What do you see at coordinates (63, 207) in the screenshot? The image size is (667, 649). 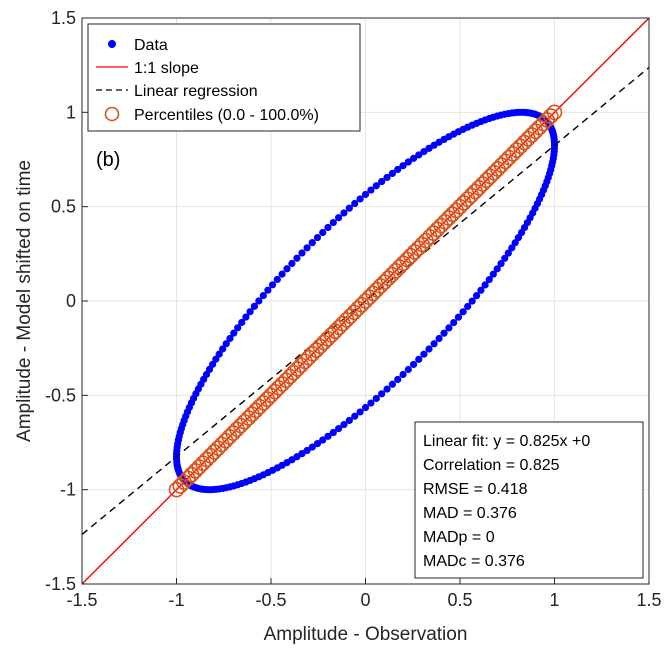 I see `y-tick-label: 0.5` at bounding box center [63, 207].